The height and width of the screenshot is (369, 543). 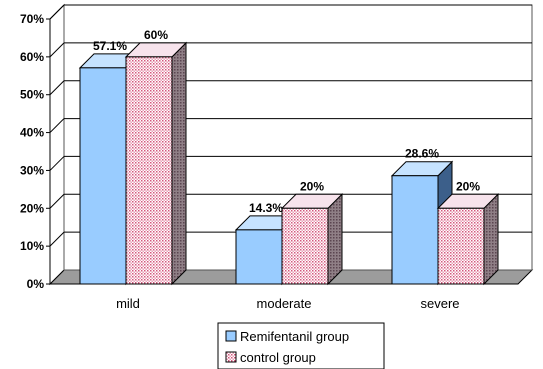 What do you see at coordinates (110, 46) in the screenshot?
I see `data-label: 57.1%` at bounding box center [110, 46].